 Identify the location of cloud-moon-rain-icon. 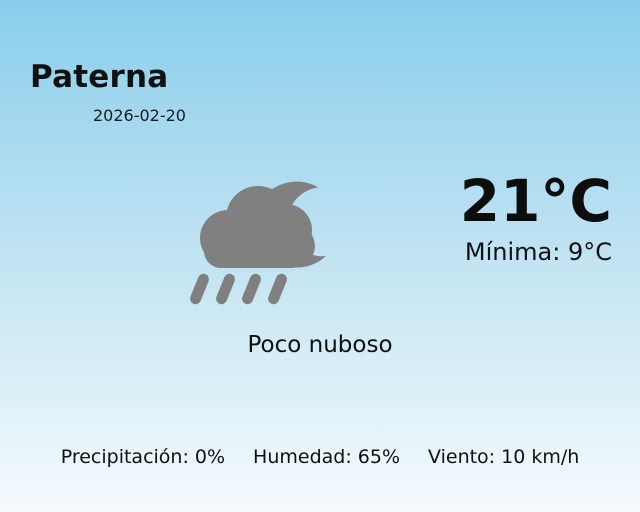
(267, 235).